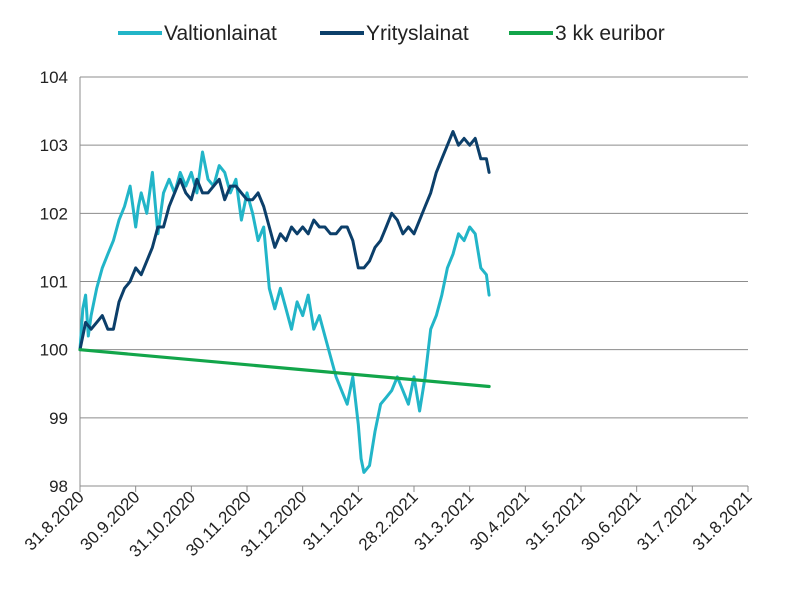  Describe the element at coordinates (54, 77) in the screenshot. I see `y-tick-label: 104` at that location.